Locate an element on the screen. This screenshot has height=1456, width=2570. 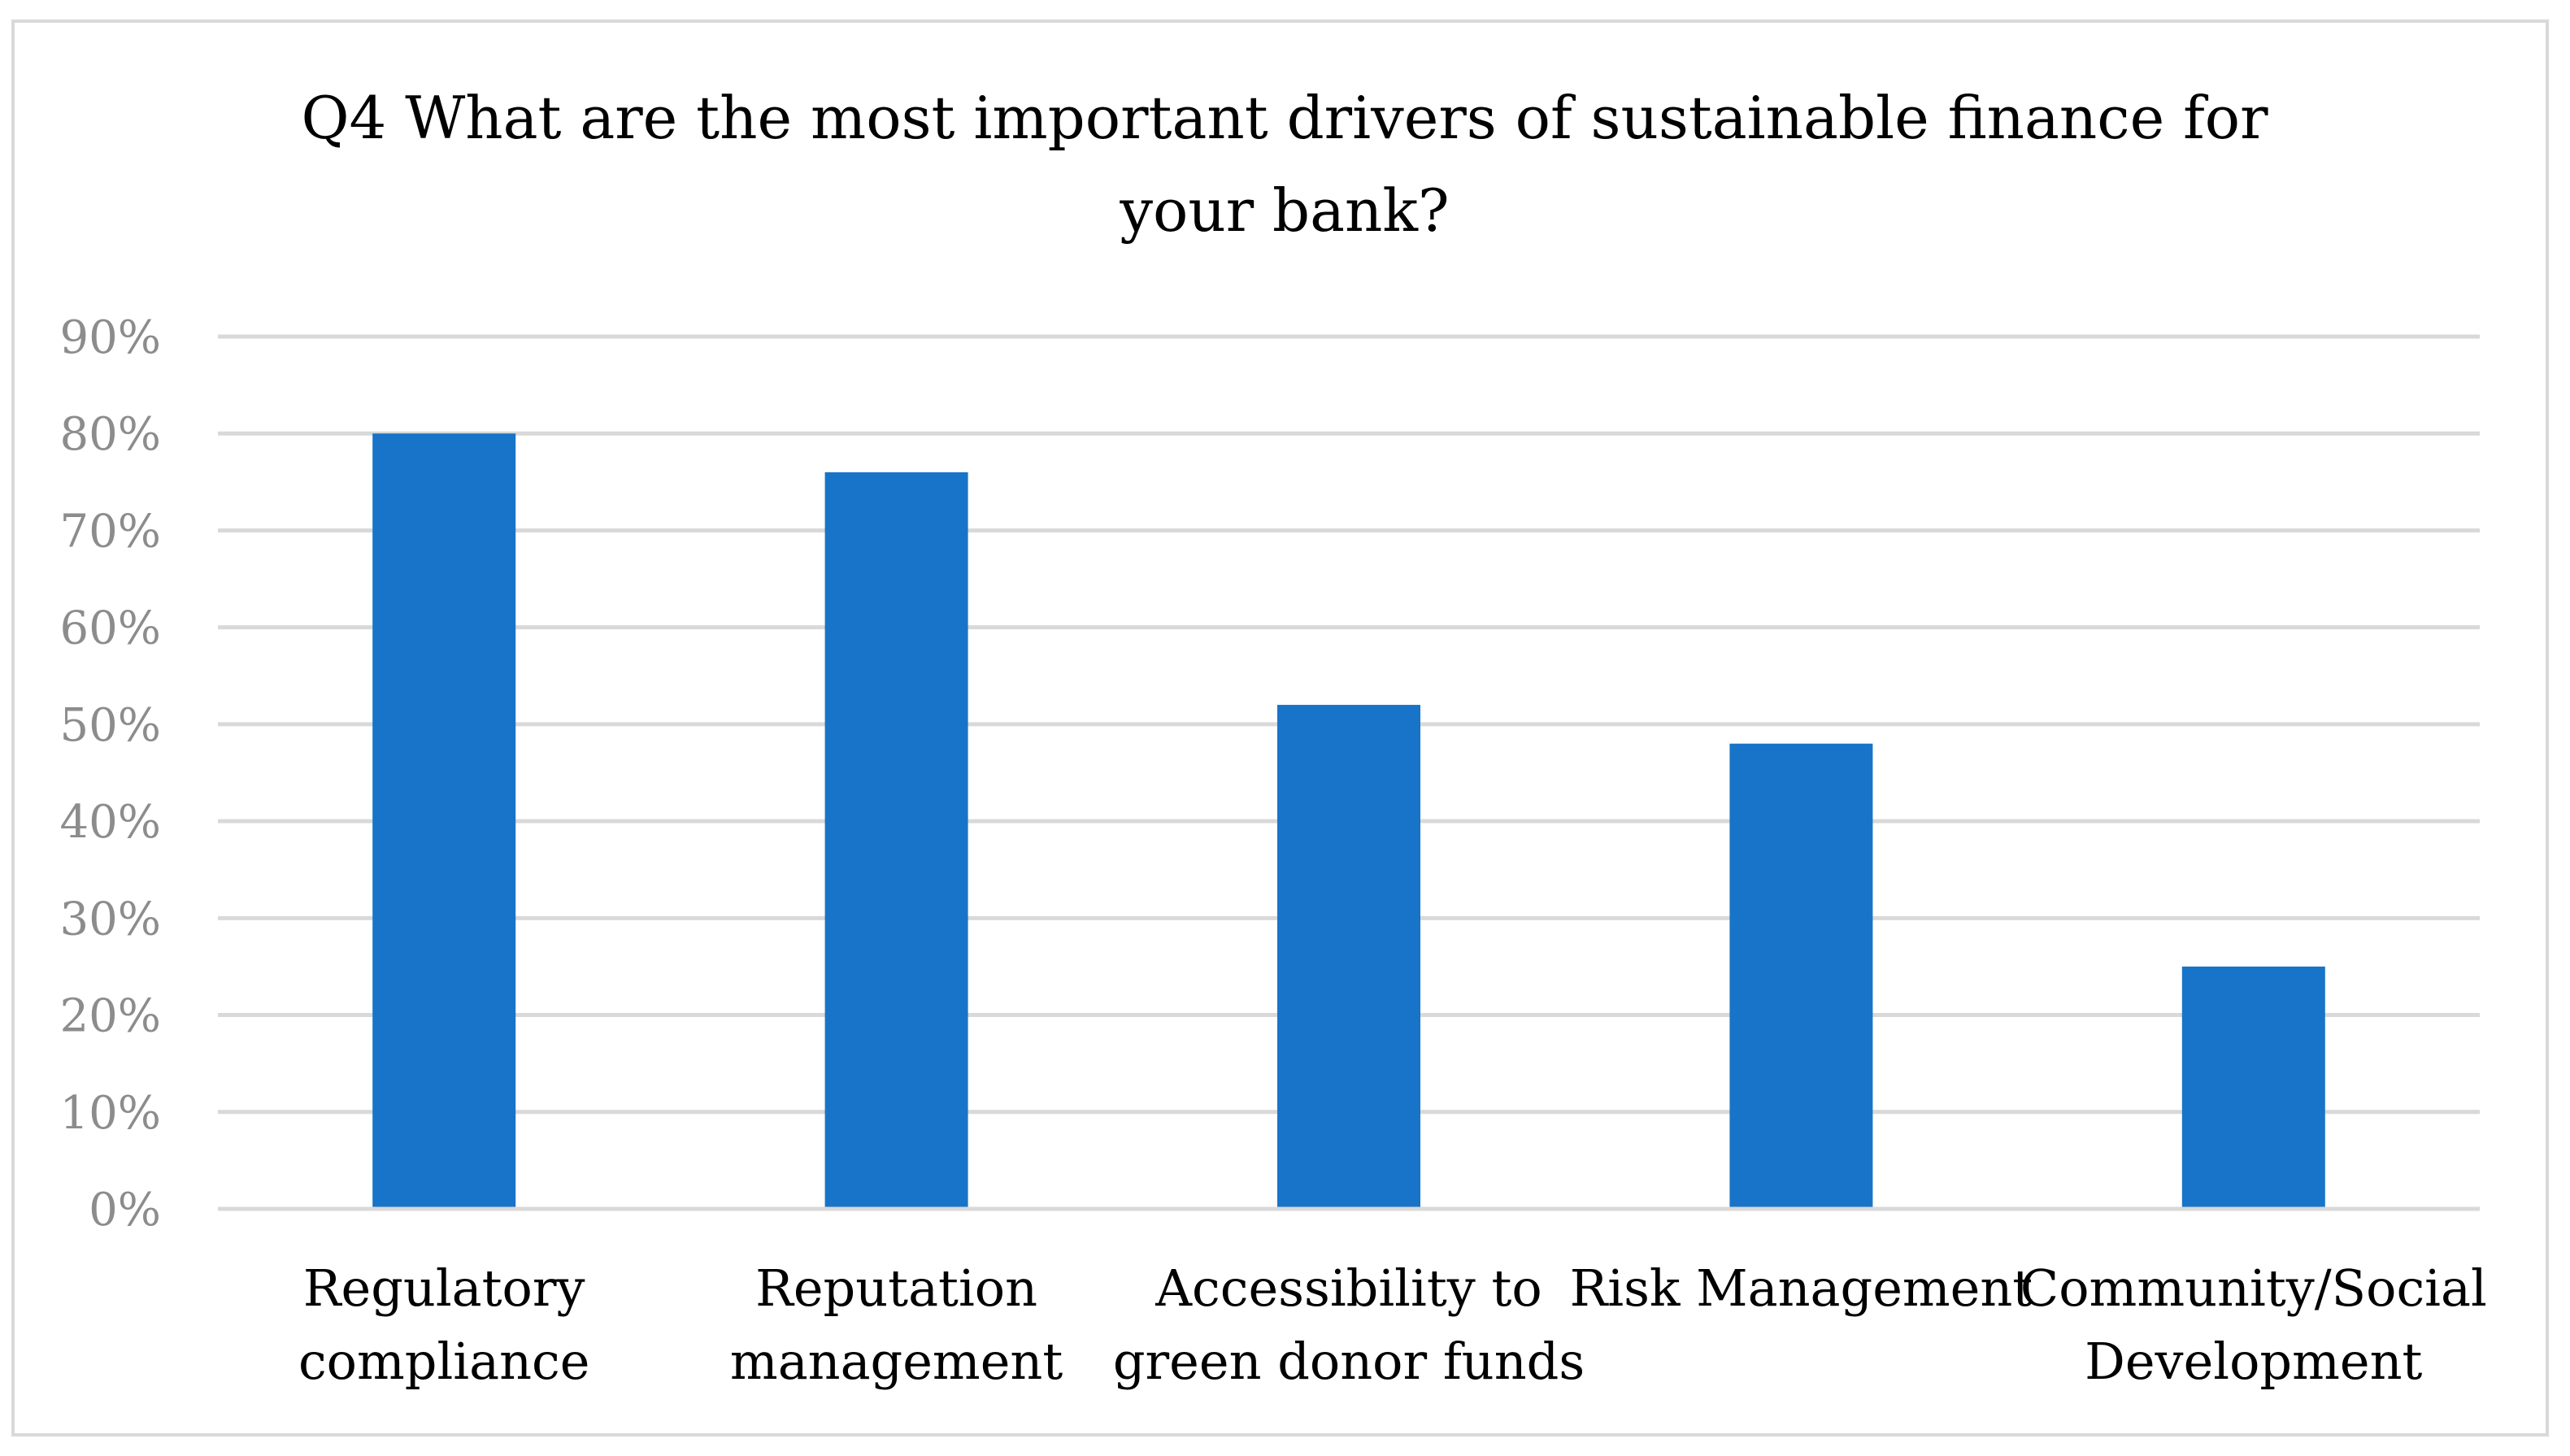
x-tick-label-5-line-1: Community/Social is located at coordinates (2253, 1288).